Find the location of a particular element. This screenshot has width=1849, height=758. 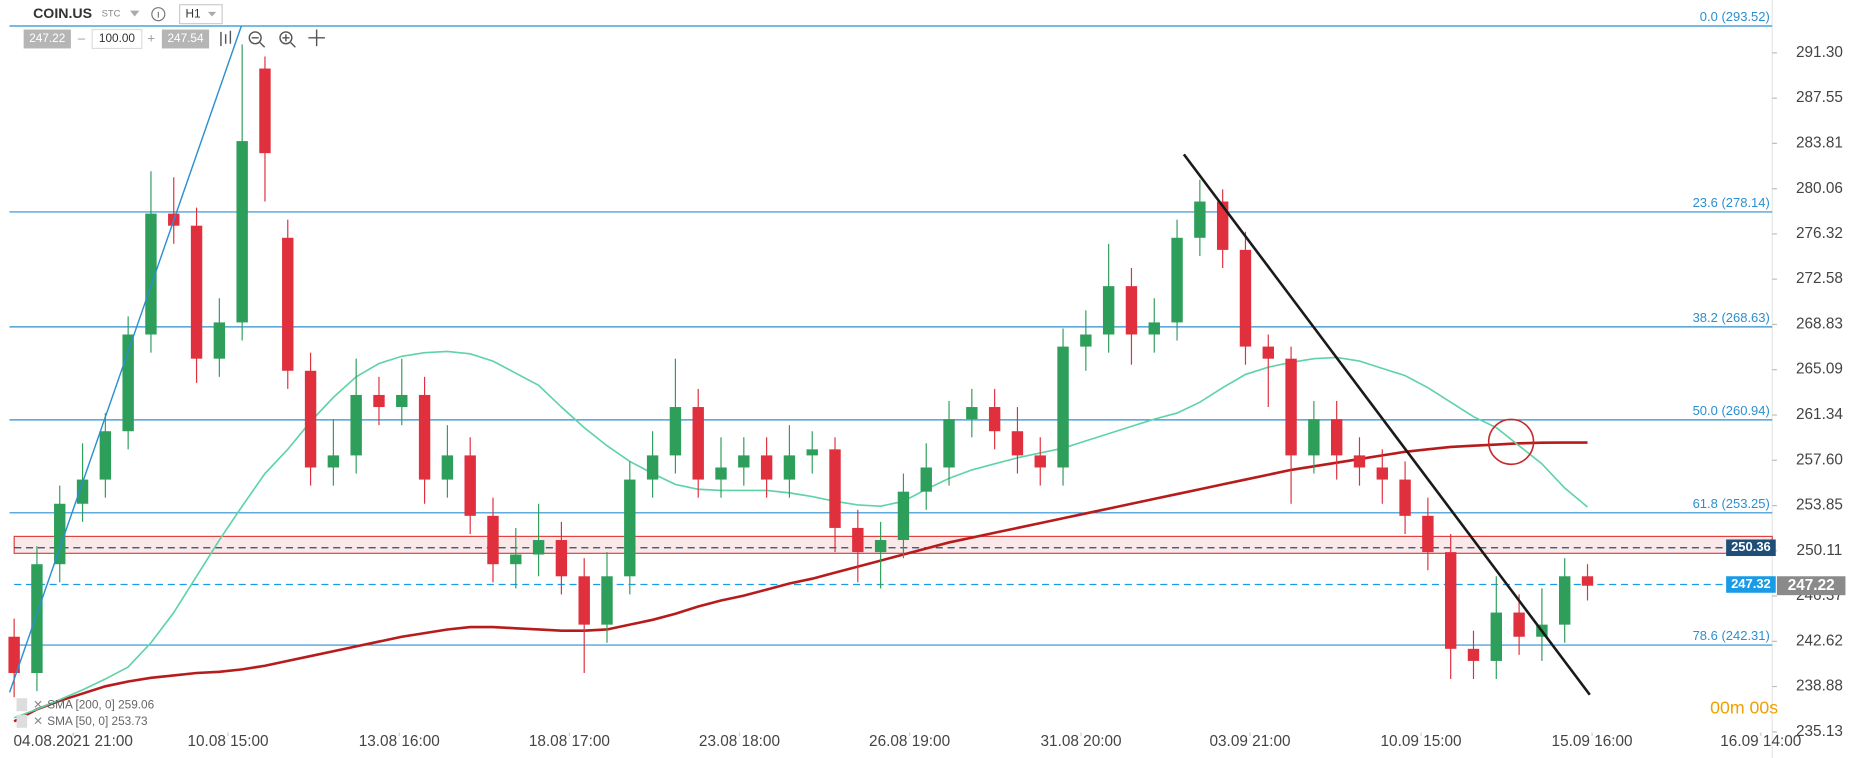

info-icon is located at coordinates (158, 14).